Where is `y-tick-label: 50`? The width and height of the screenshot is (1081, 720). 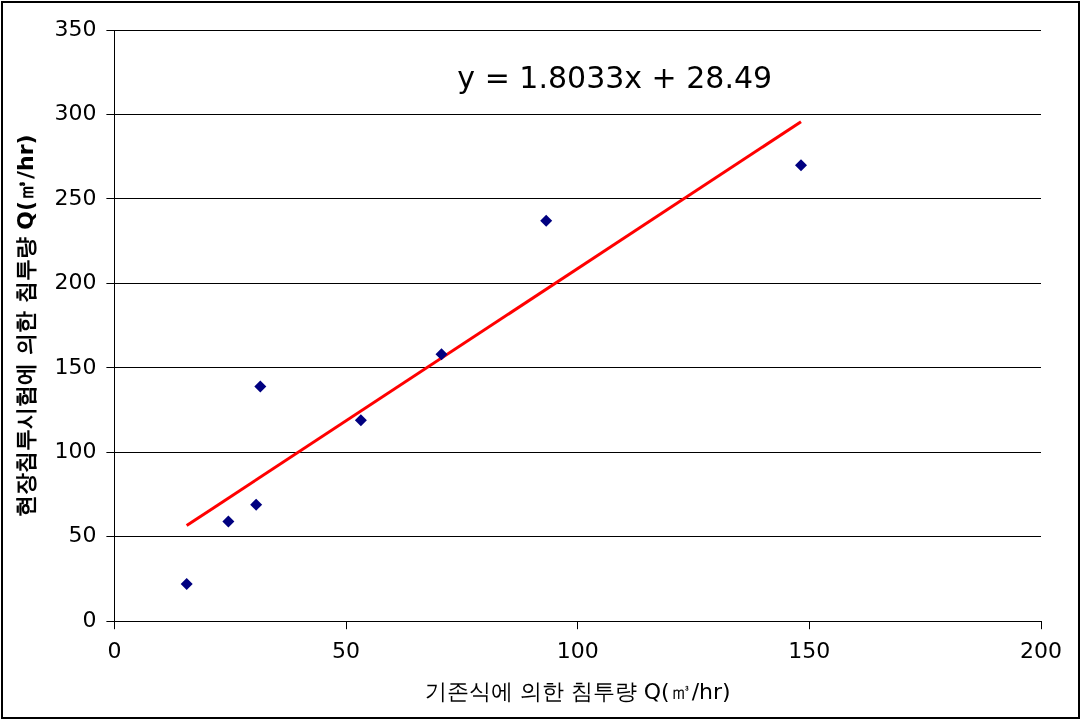
y-tick-label: 50 is located at coordinates (82, 535).